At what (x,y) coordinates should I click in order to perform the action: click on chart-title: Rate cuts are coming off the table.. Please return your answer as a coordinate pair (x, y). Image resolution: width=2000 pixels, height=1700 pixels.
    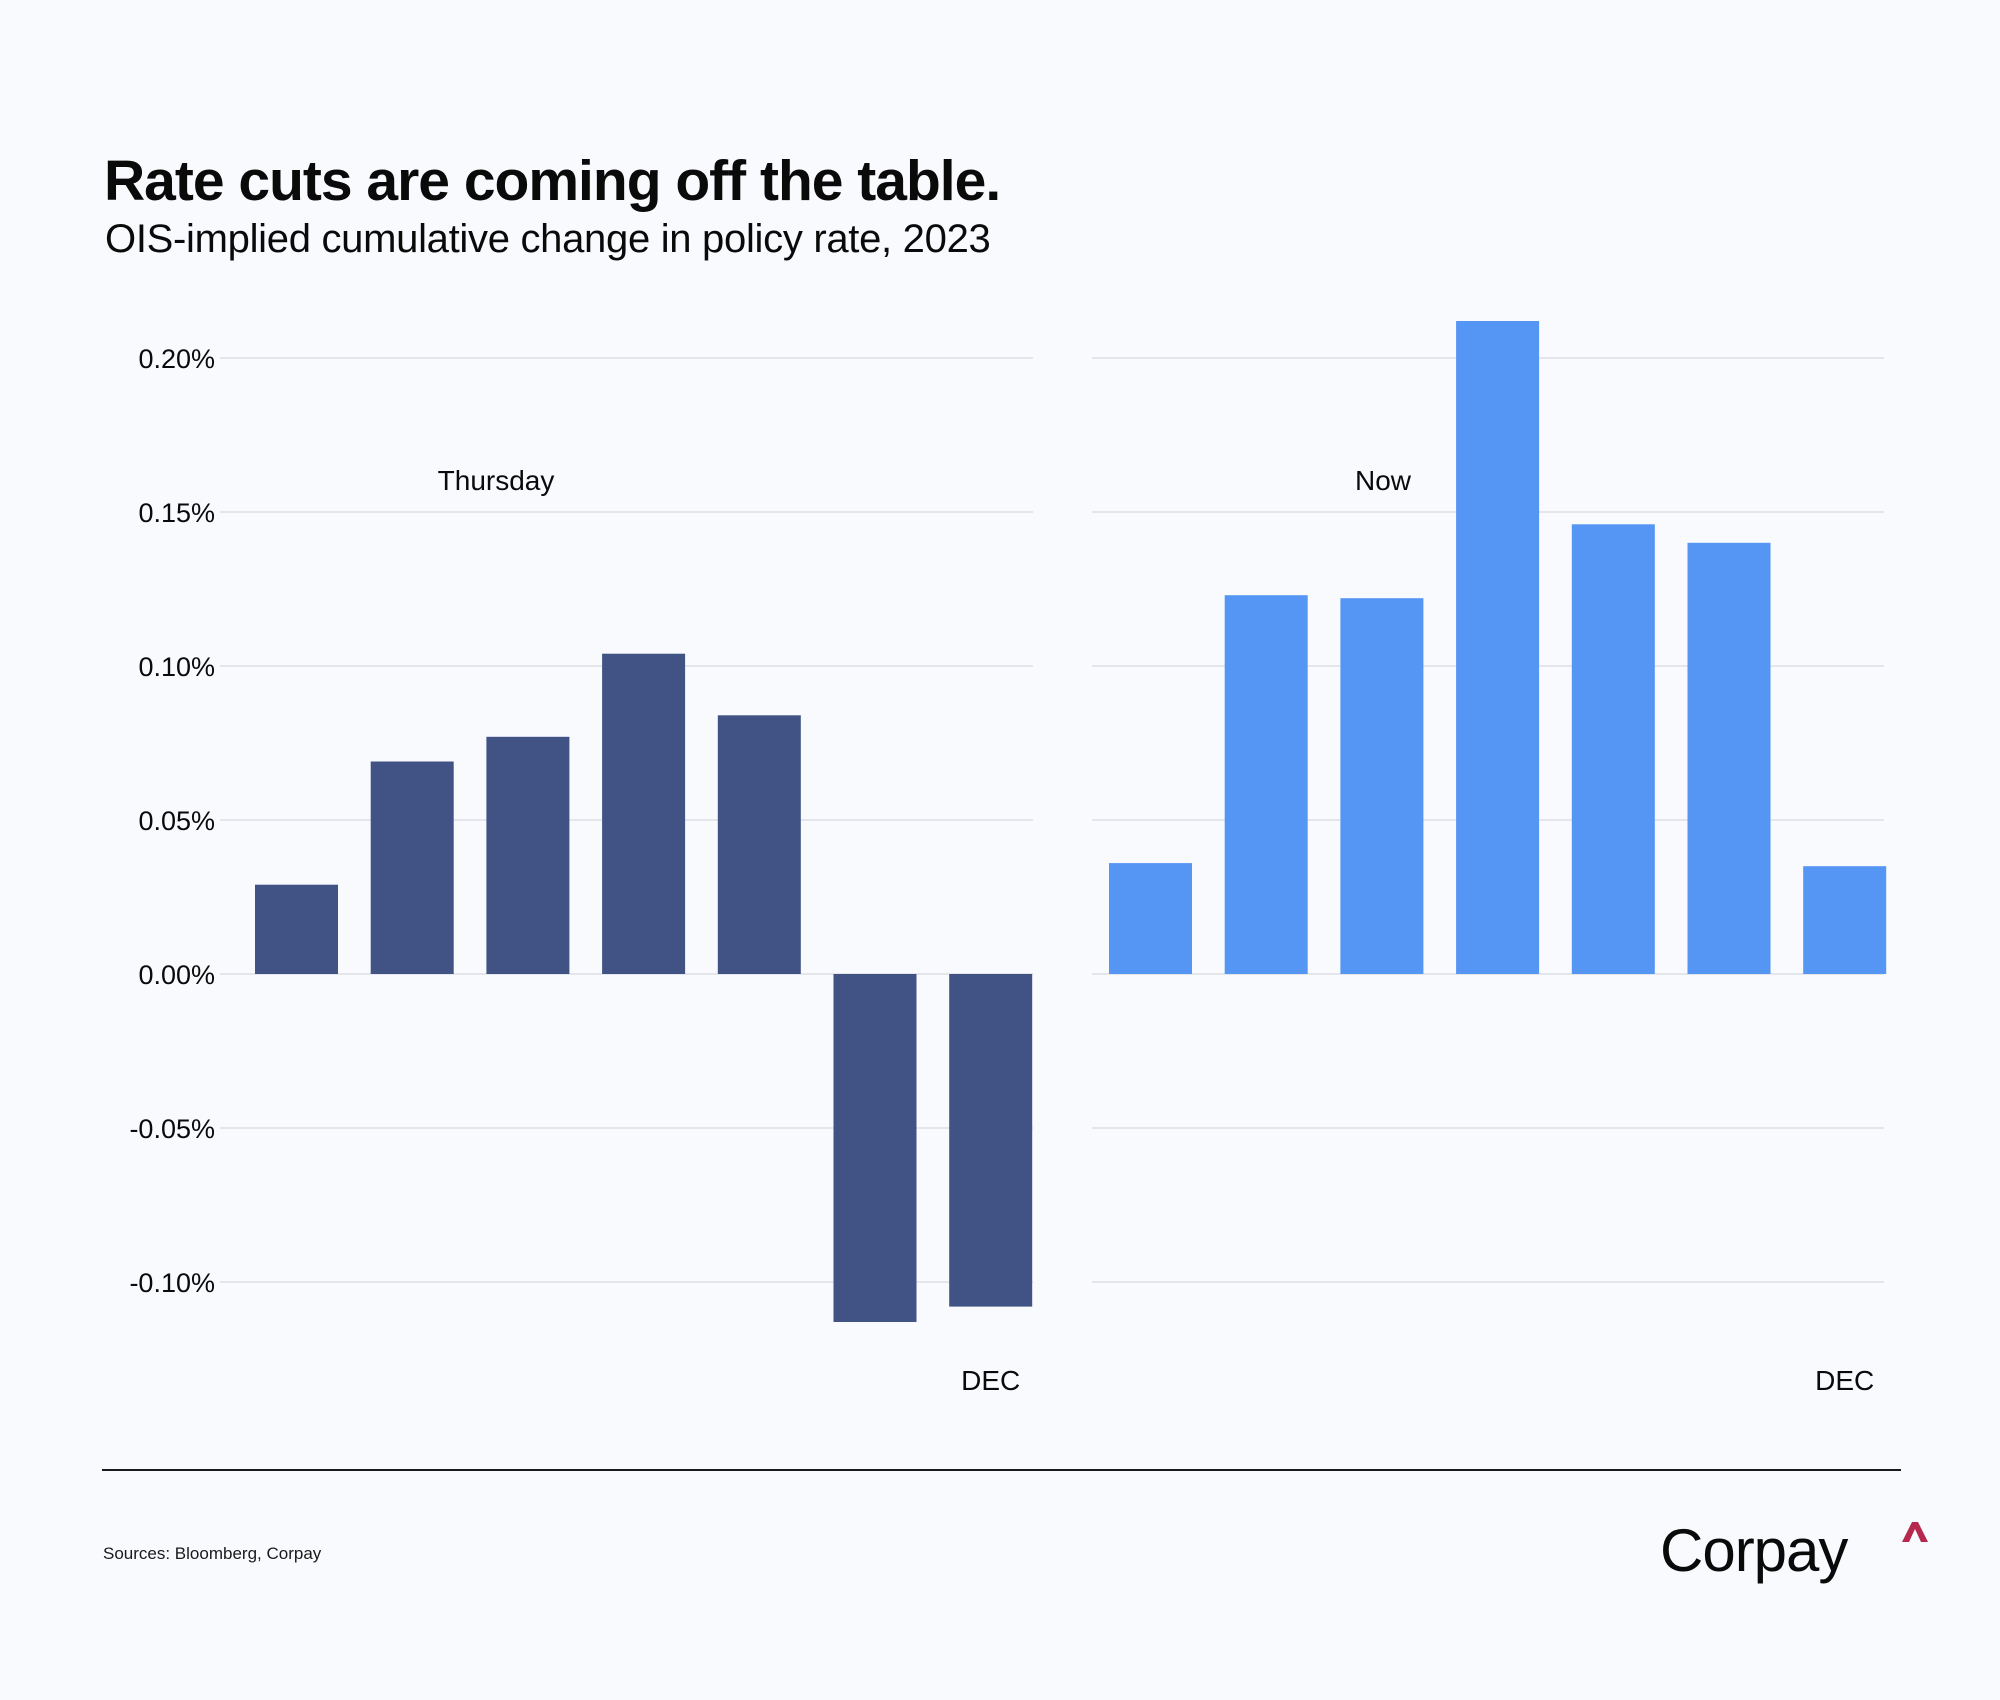
    Looking at the image, I should click on (552, 181).